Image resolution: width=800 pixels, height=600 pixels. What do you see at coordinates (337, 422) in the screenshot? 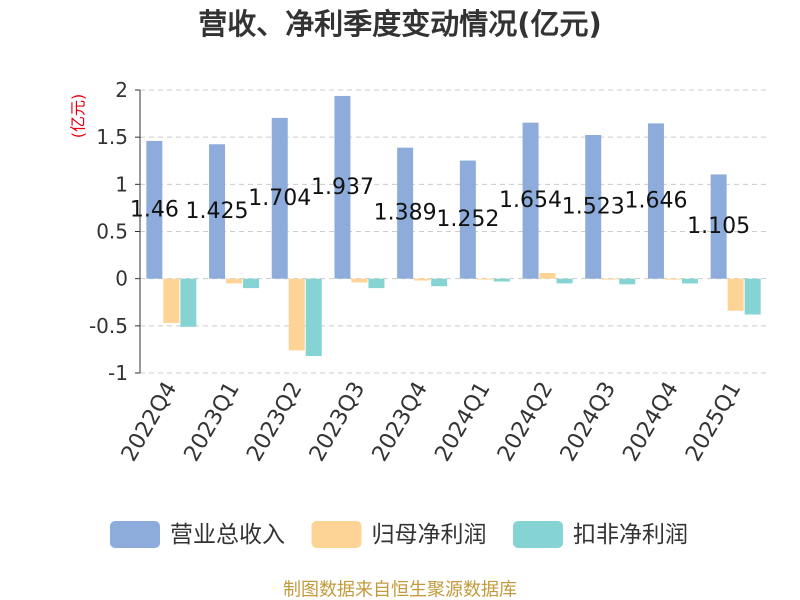
I see `x-tick-label: 2023Q3` at bounding box center [337, 422].